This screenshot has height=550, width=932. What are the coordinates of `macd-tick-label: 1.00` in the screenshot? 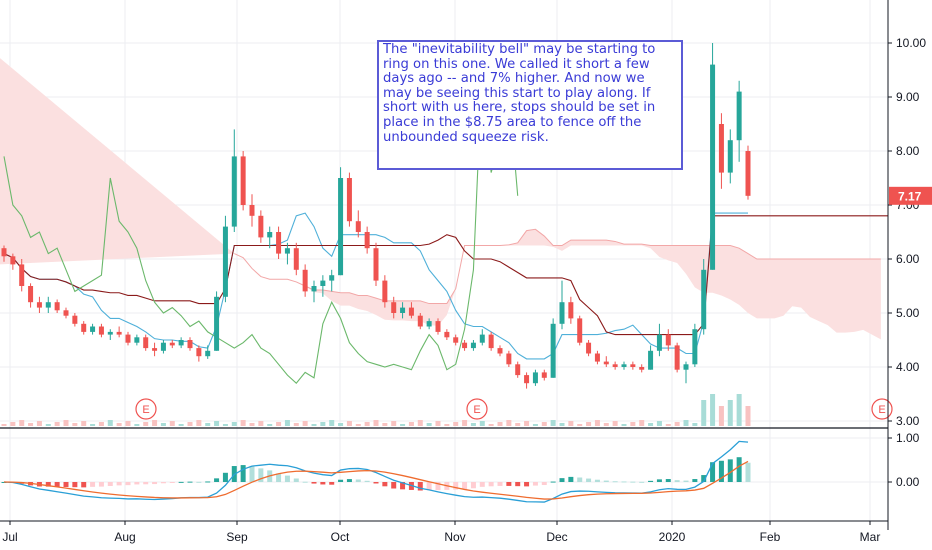 It's located at (908, 438).